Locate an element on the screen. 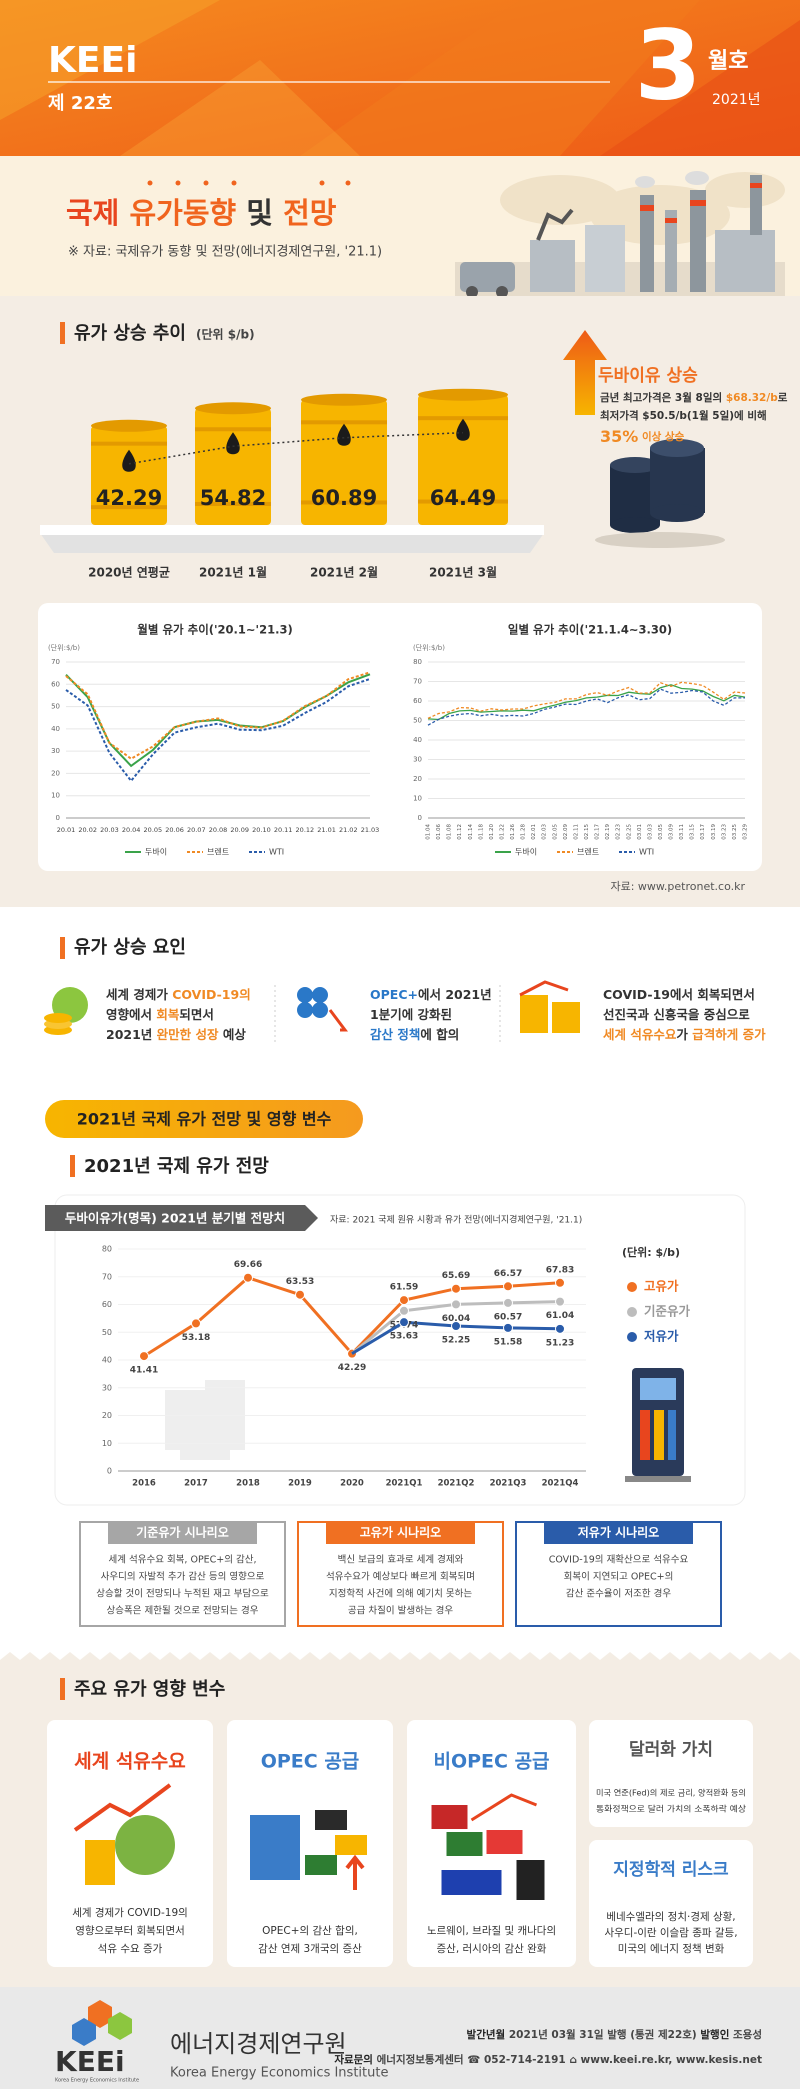 The width and height of the screenshot is (800, 2089). scenario-line: COVID-19의 재확산으로 석유수요 is located at coordinates (619, 1560).